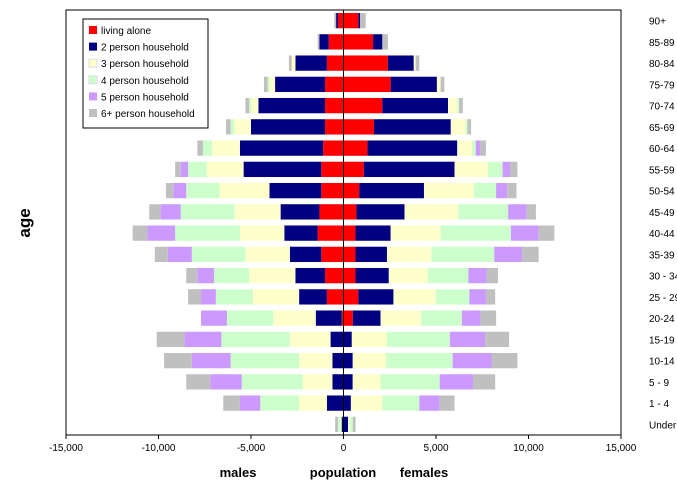 Image resolution: width=677 pixels, height=482 pixels. Describe the element at coordinates (435, 448) in the screenshot. I see `x-tick-label: 5,000` at that location.